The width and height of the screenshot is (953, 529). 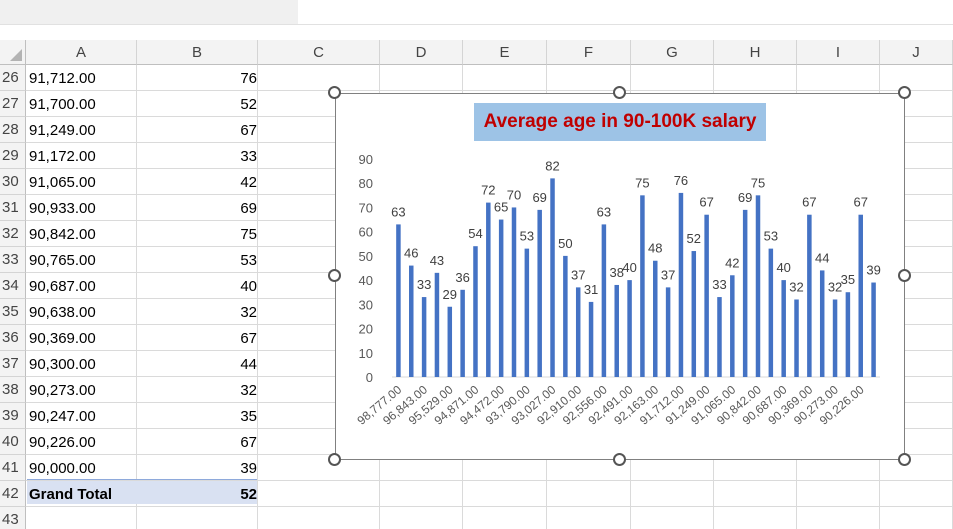 I want to click on column-header-h: H, so click(x=755, y=52).